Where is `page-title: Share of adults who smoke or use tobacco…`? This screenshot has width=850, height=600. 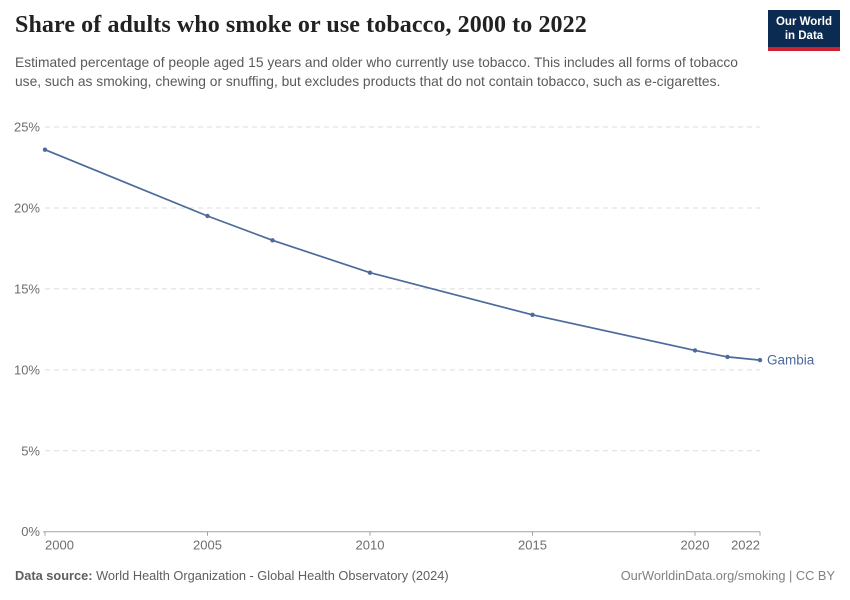 page-title: Share of adults who smoke or use tobacco… is located at coordinates (301, 25).